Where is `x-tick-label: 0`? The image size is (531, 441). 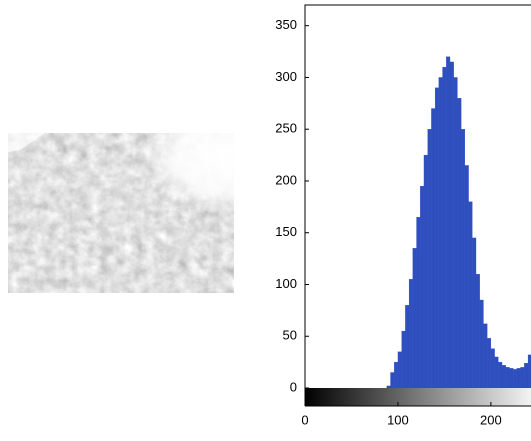 x-tick-label: 0 is located at coordinates (304, 419).